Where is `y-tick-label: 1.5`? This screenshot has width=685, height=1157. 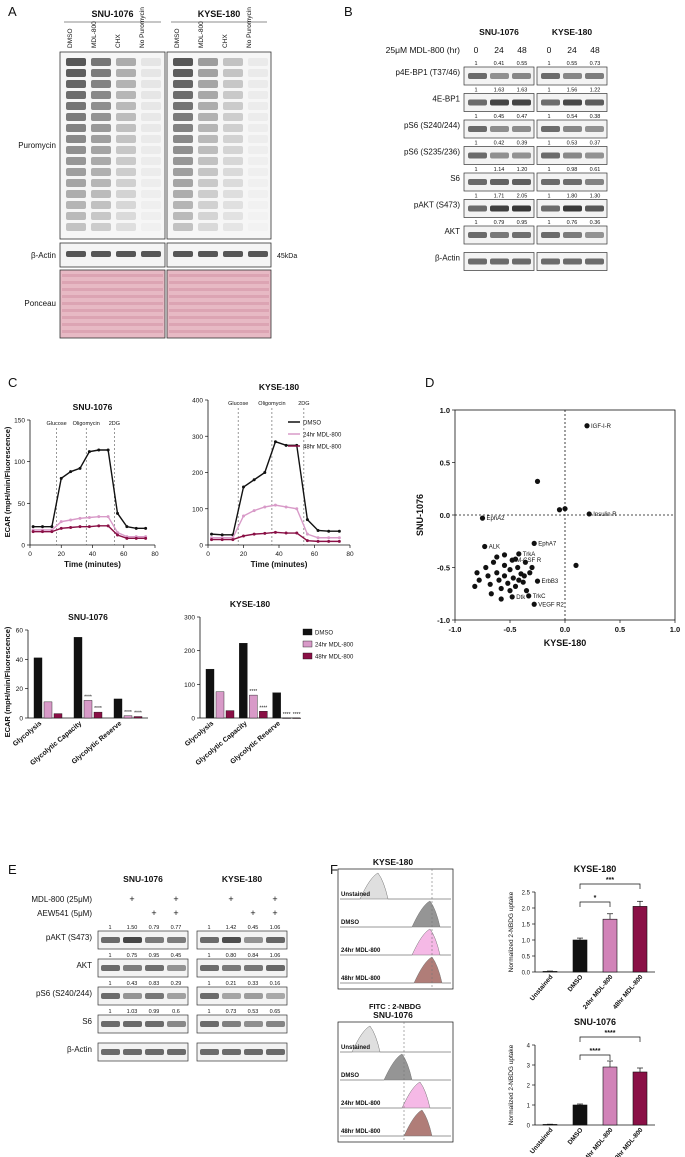
y-tick-label: 1.5 is located at coordinates (526, 926).